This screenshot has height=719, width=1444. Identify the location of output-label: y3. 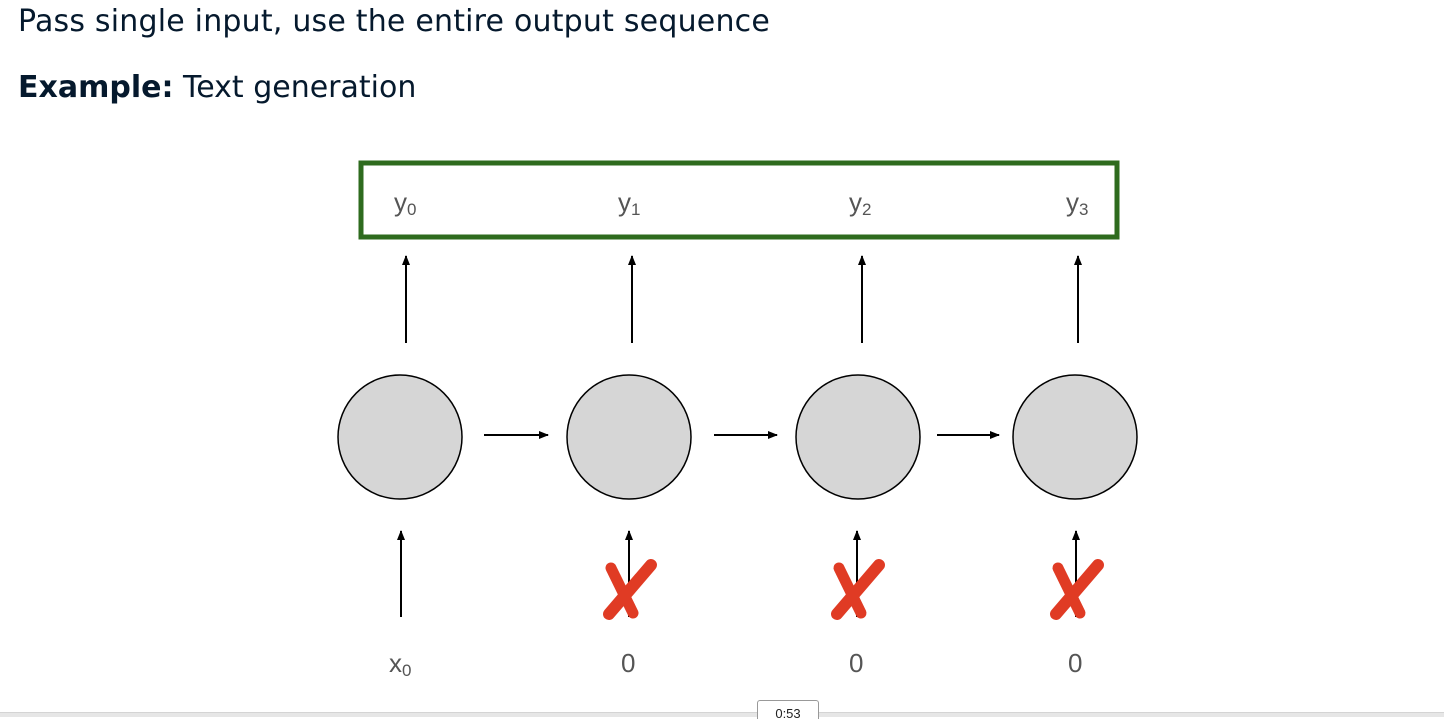
(1077, 203).